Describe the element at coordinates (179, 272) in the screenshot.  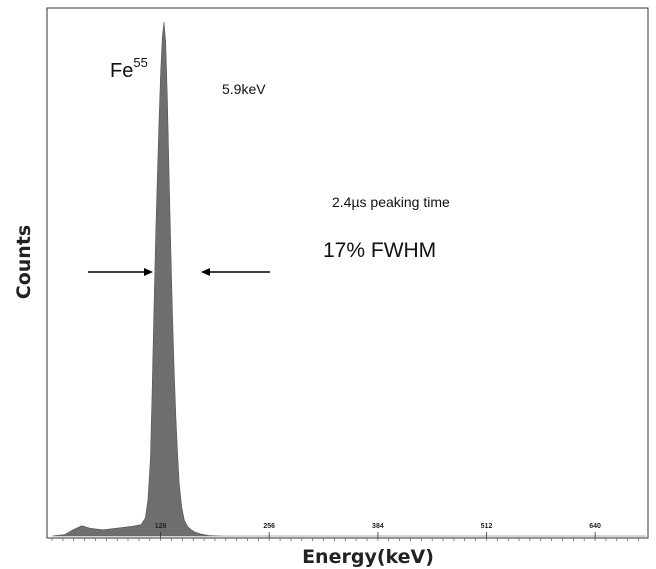
I see `fwhm-arrows` at that location.